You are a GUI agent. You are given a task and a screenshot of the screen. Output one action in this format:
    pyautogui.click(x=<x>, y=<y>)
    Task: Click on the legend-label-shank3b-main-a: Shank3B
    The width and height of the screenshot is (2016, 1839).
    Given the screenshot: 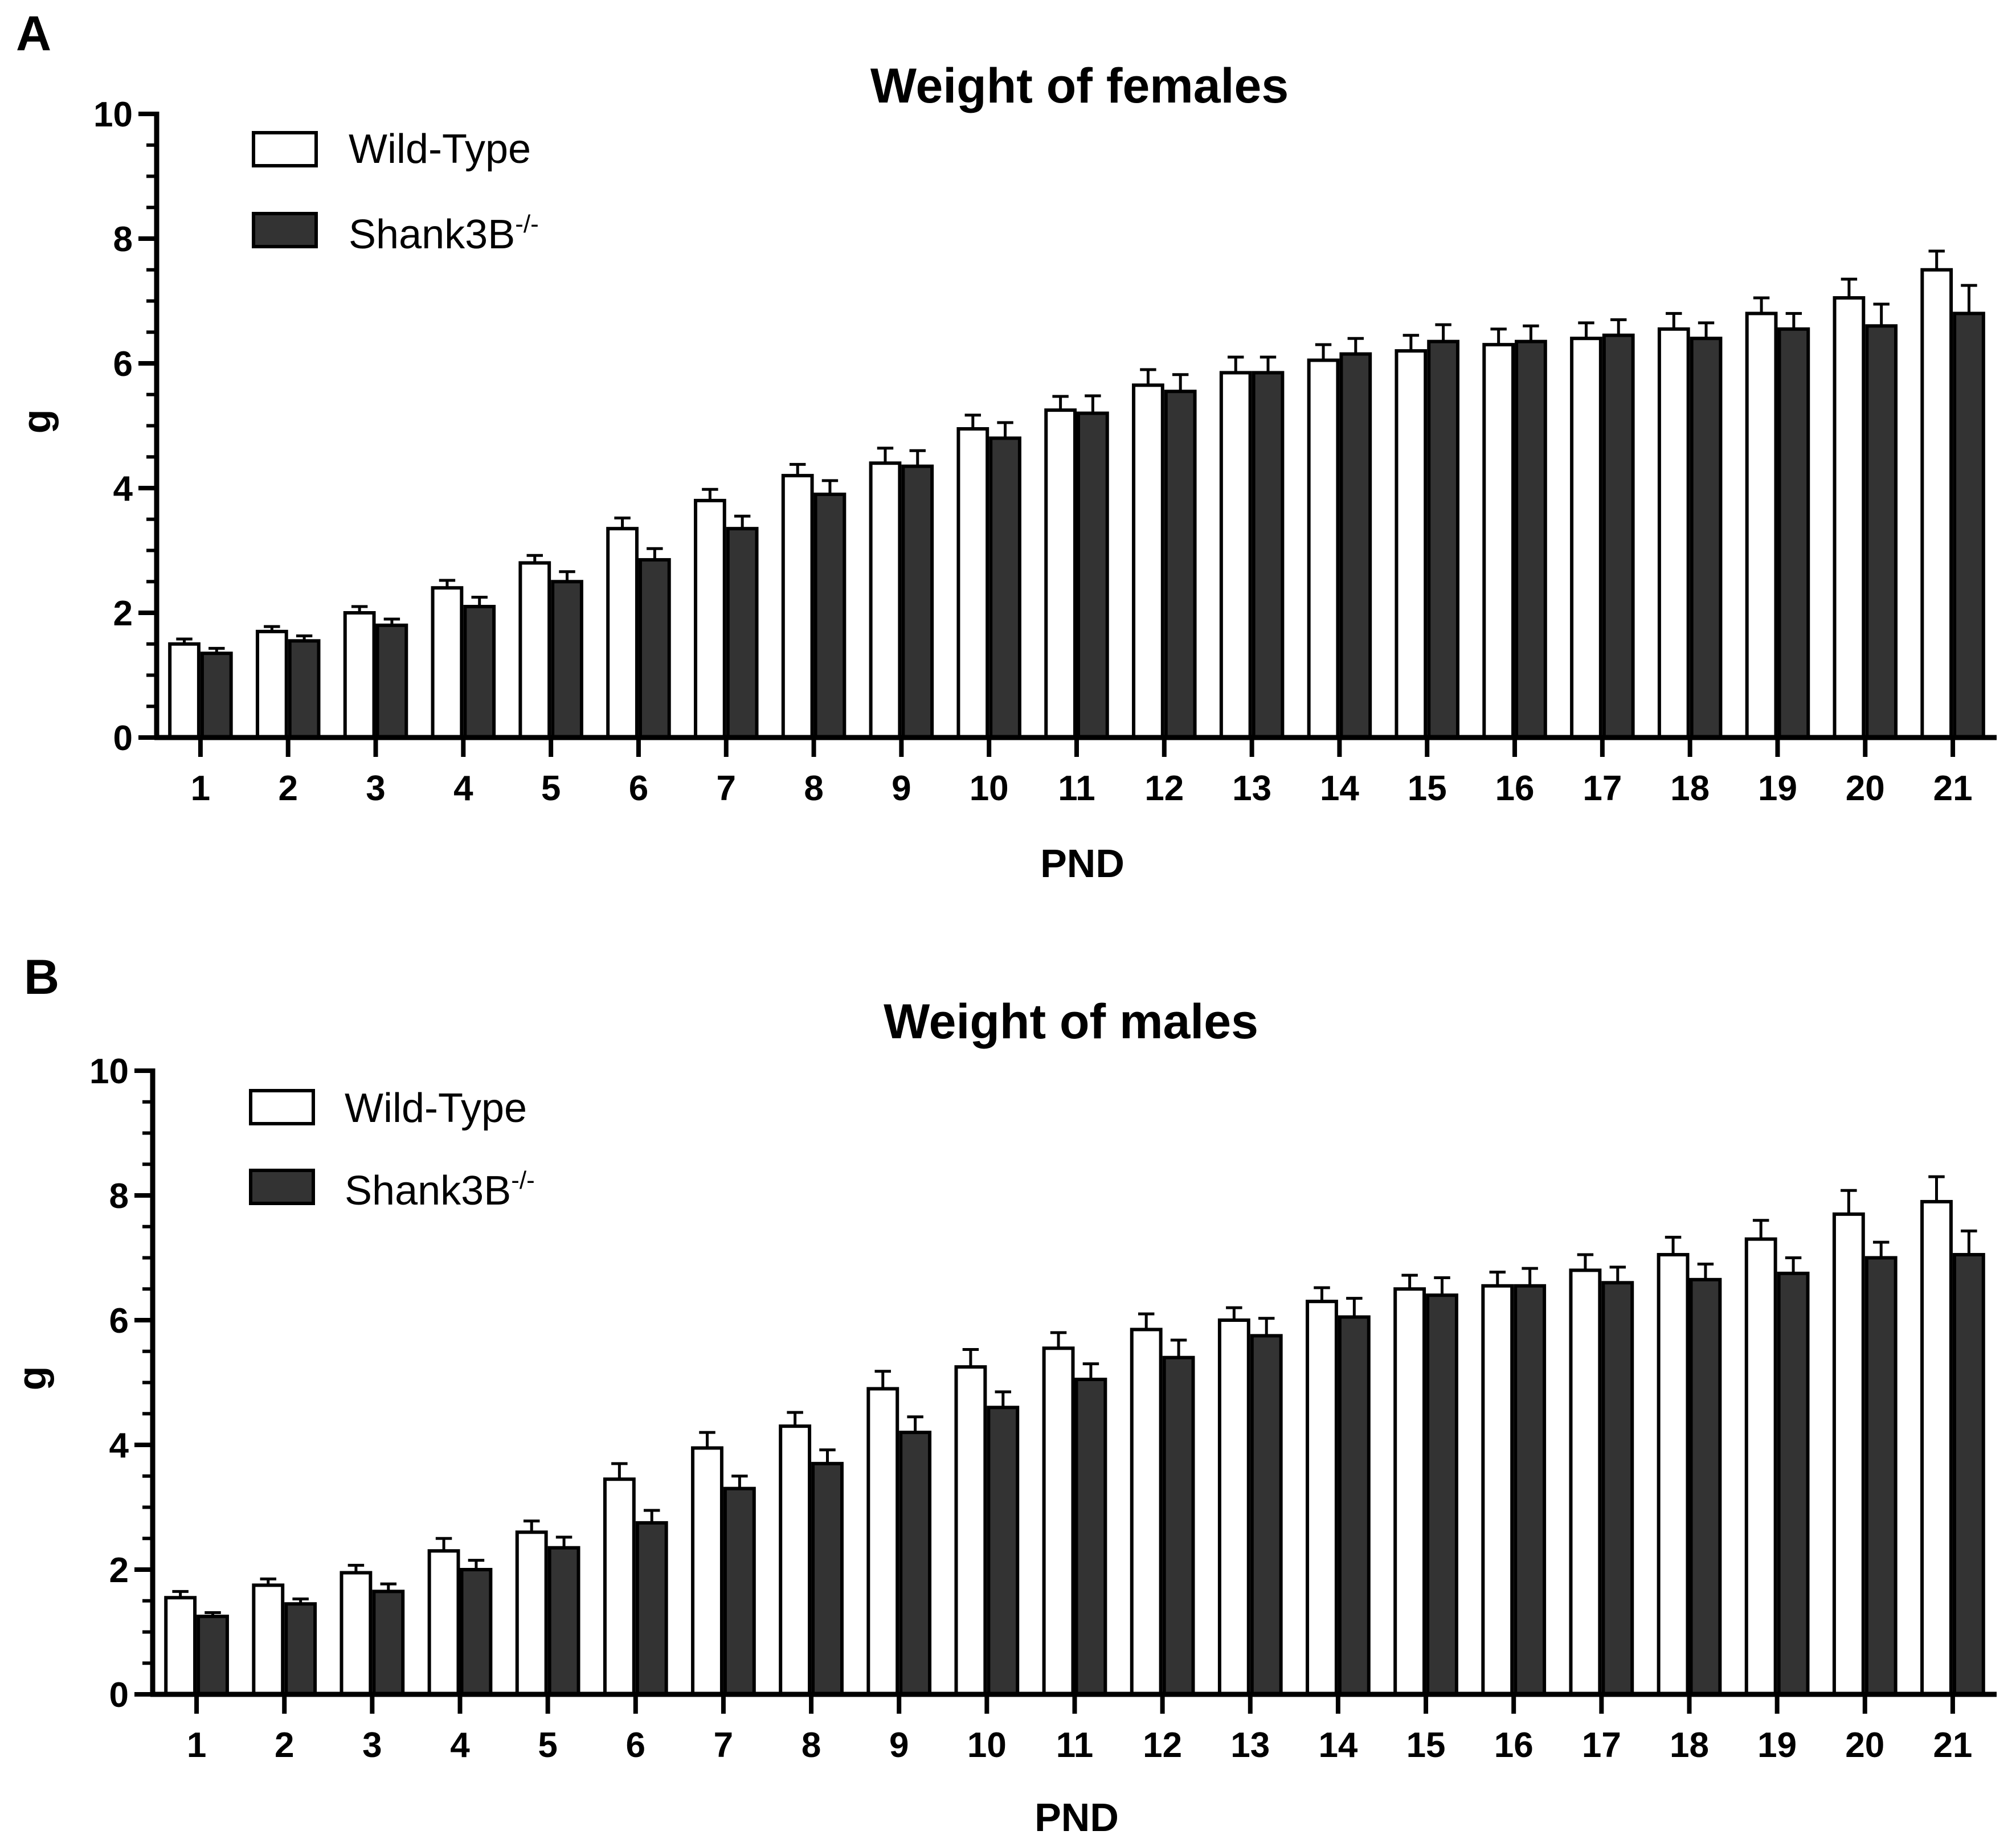 What is the action you would take?
    pyautogui.click(x=432, y=234)
    